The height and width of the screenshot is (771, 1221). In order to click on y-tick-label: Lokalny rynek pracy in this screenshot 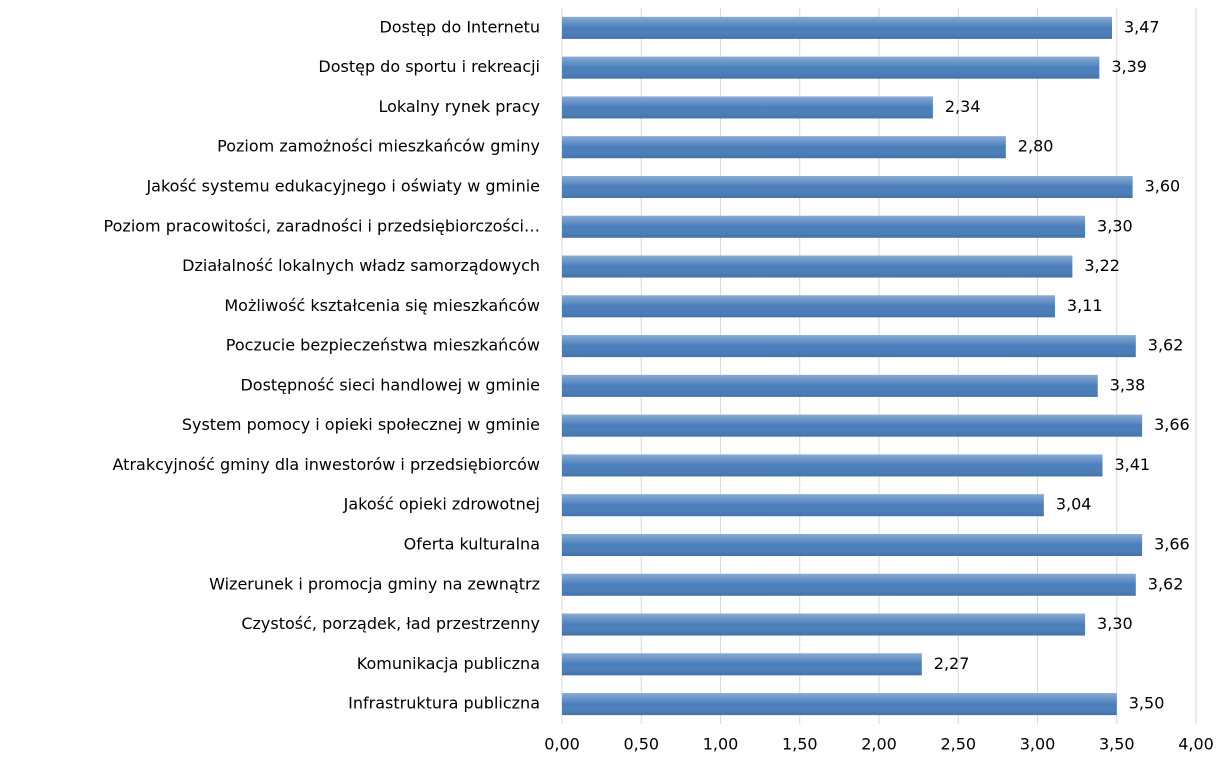, I will do `click(459, 106)`.